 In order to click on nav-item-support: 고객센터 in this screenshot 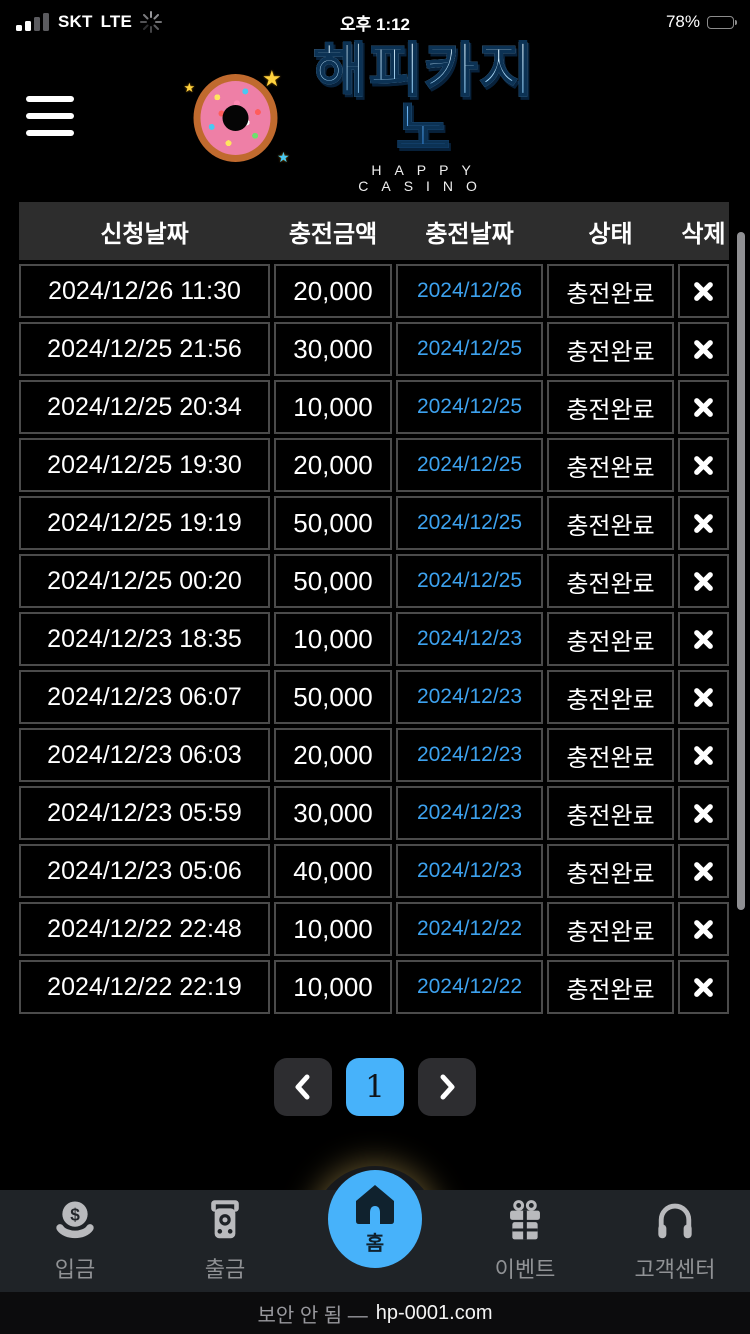, I will do `click(675, 1241)`.